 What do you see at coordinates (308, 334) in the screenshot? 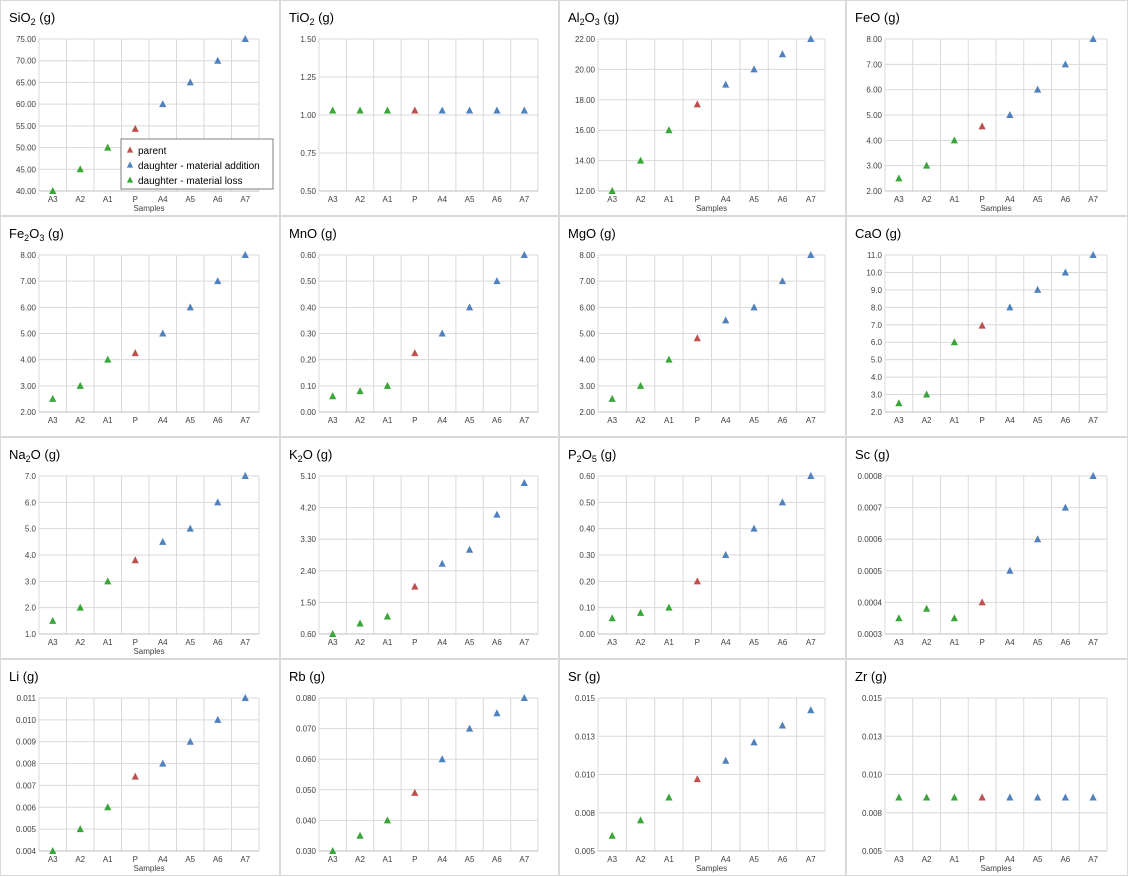
I see `y-tick-label: 0.30` at bounding box center [308, 334].